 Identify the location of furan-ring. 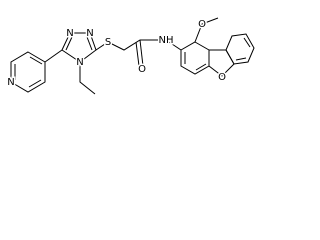
(221, 63).